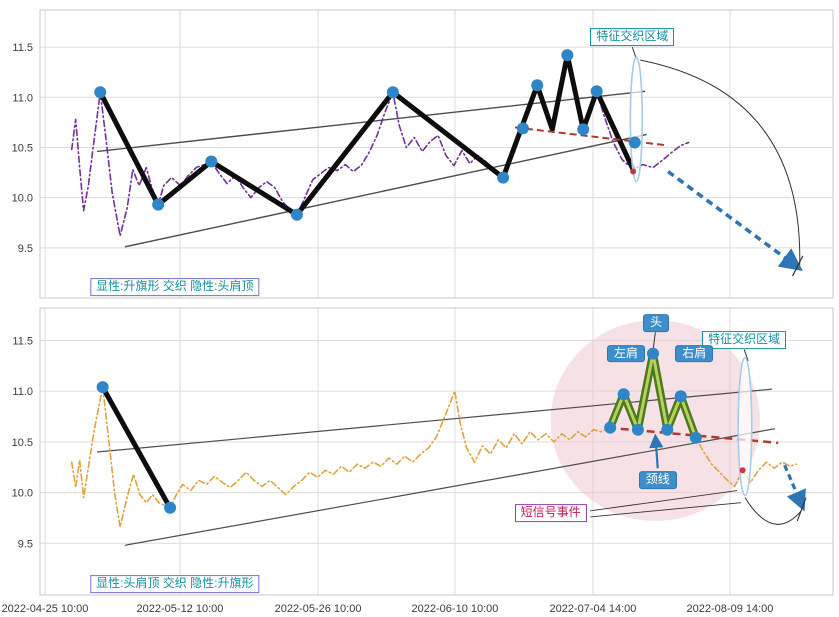 Image resolution: width=839 pixels, height=617 pixels. What do you see at coordinates (175, 287) in the screenshot?
I see `pattern-legend-top: 显性:升旗形 交织 隐性:头肩顶` at bounding box center [175, 287].